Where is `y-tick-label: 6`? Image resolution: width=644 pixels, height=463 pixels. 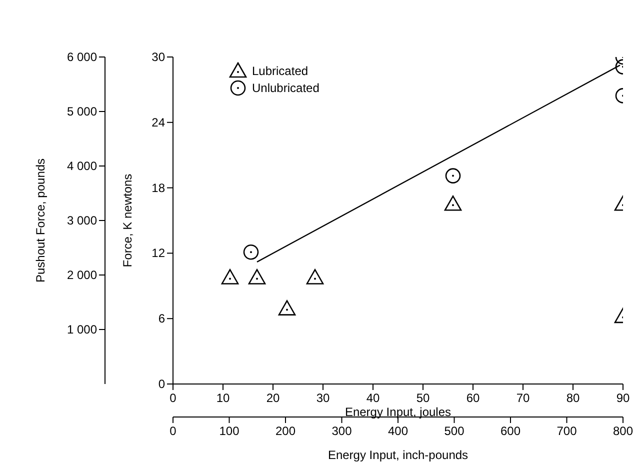 y-tick-label: 6 is located at coordinates (162, 319).